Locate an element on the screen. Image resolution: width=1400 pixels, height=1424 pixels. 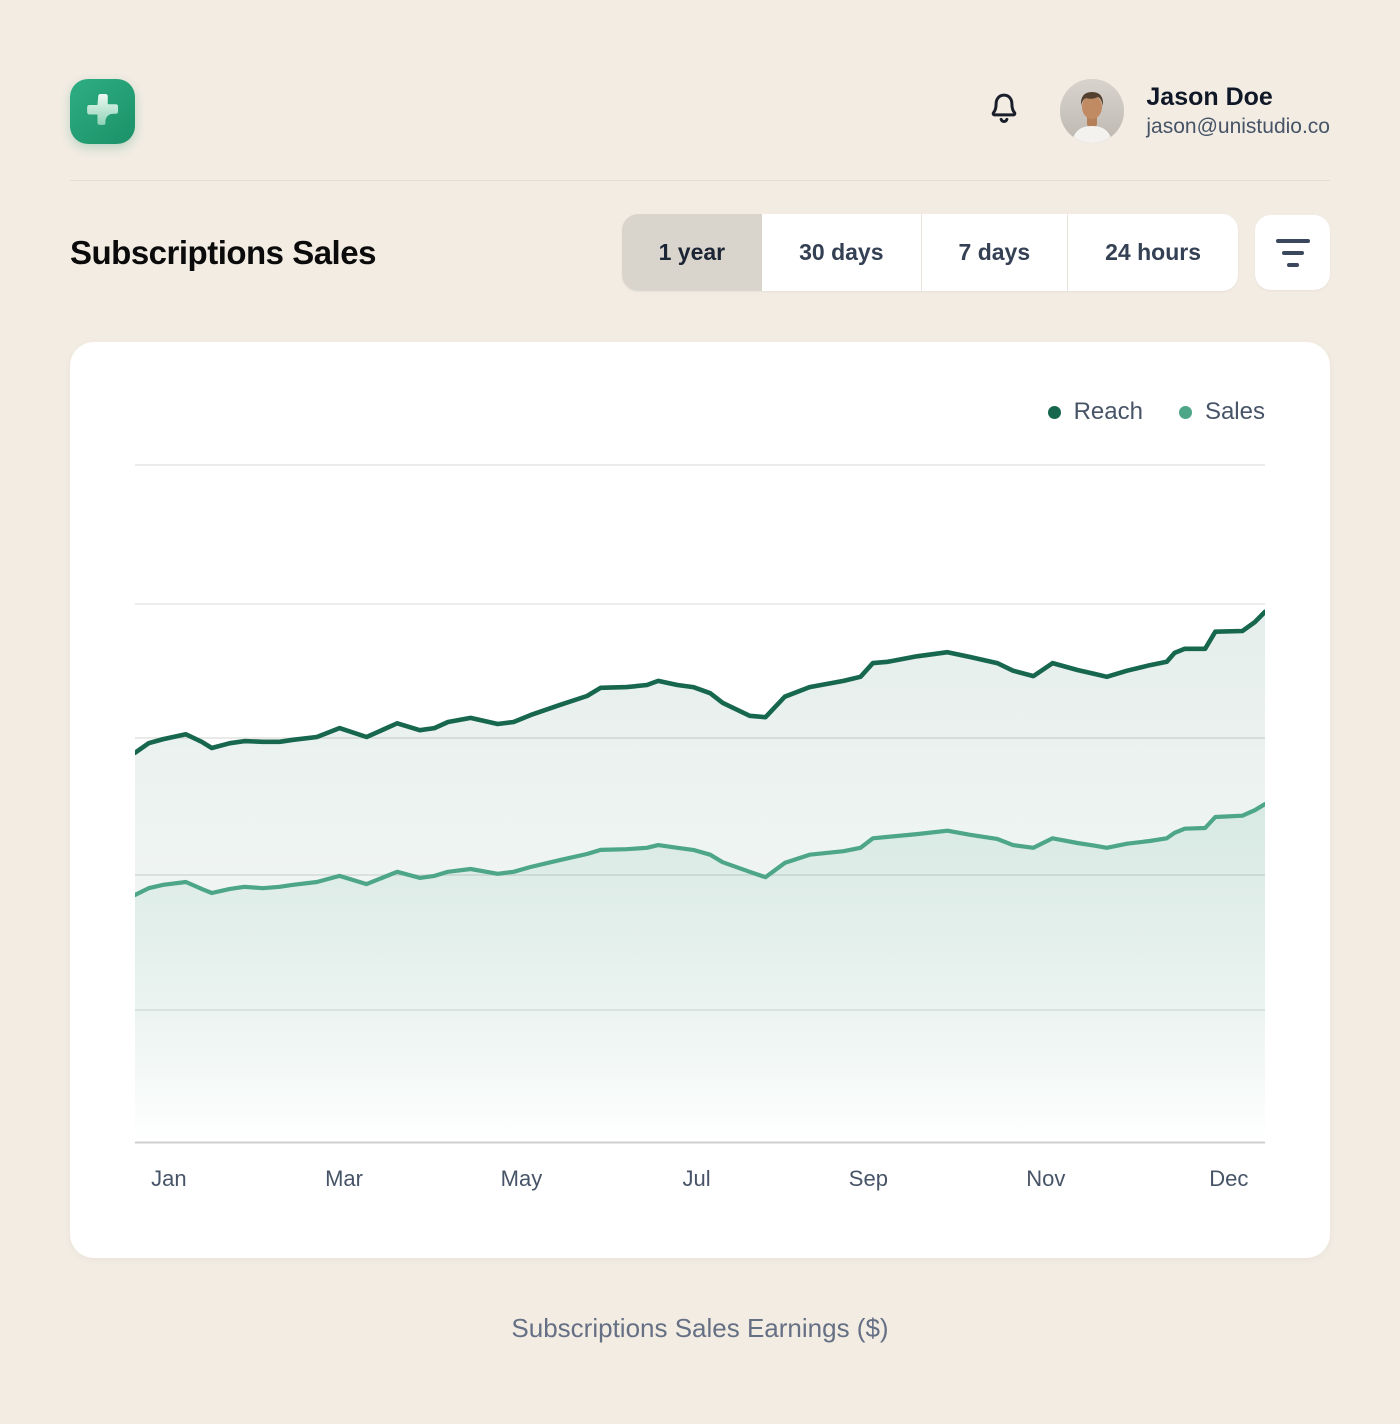
x-tick-nov: Nov is located at coordinates (1046, 1178).